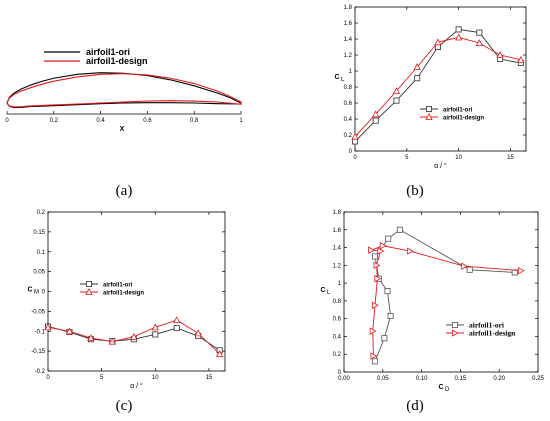 The width and height of the screenshot is (550, 421). What do you see at coordinates (124, 406) in the screenshot?
I see `panel-label-c: (c)` at bounding box center [124, 406].